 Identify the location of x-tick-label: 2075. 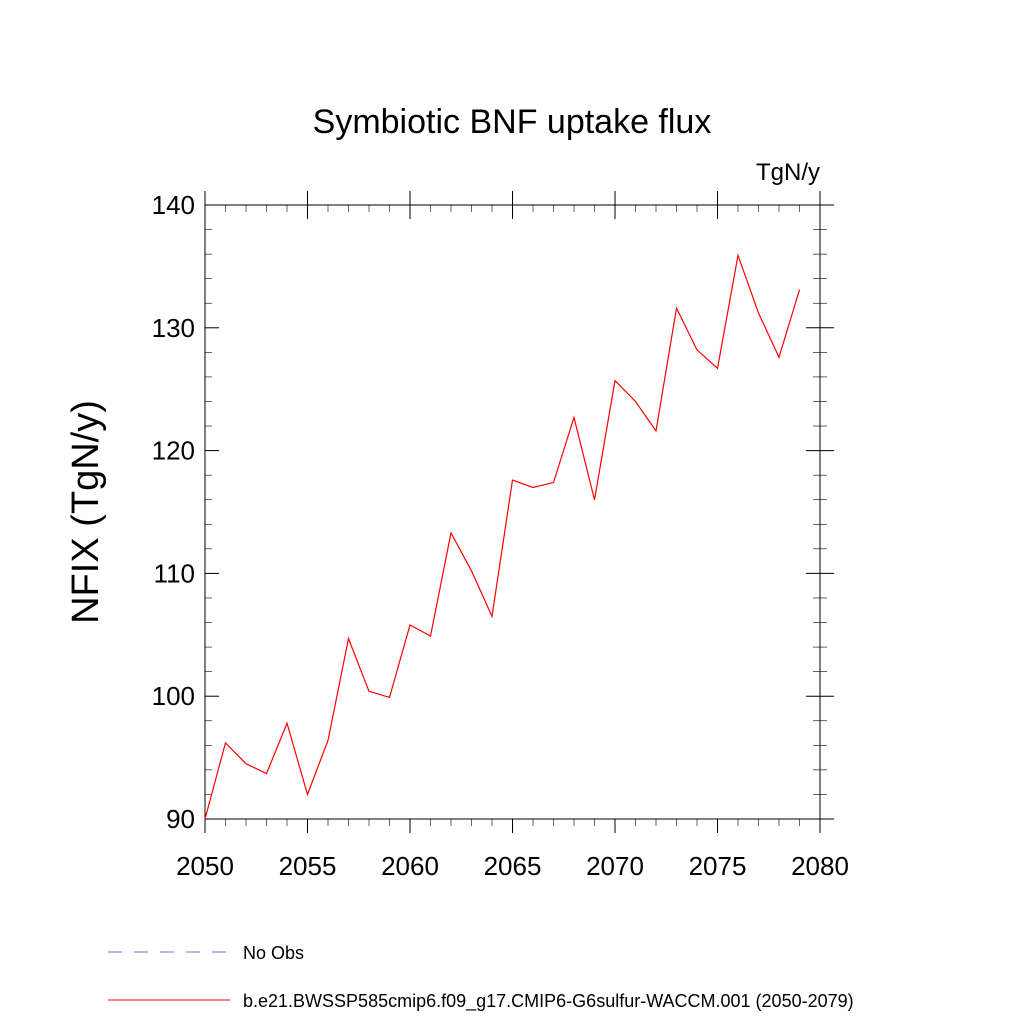
(718, 866).